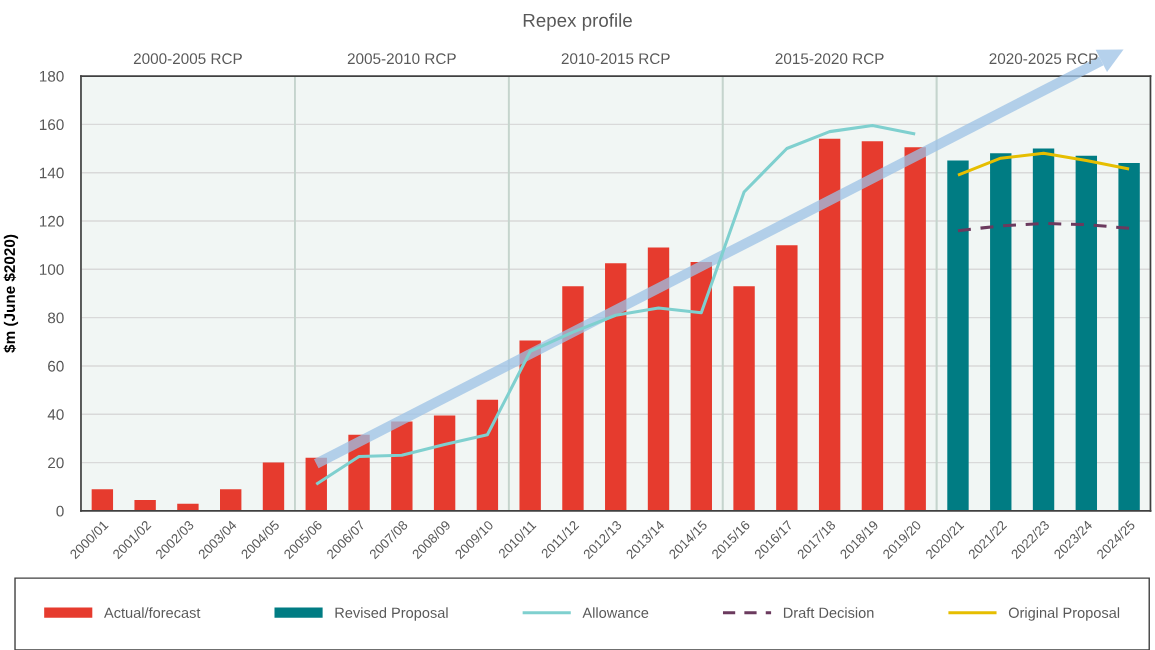 The height and width of the screenshot is (650, 1155). Describe the element at coordinates (615, 59) in the screenshot. I see `band-label: 2010-2015 RCP` at that location.